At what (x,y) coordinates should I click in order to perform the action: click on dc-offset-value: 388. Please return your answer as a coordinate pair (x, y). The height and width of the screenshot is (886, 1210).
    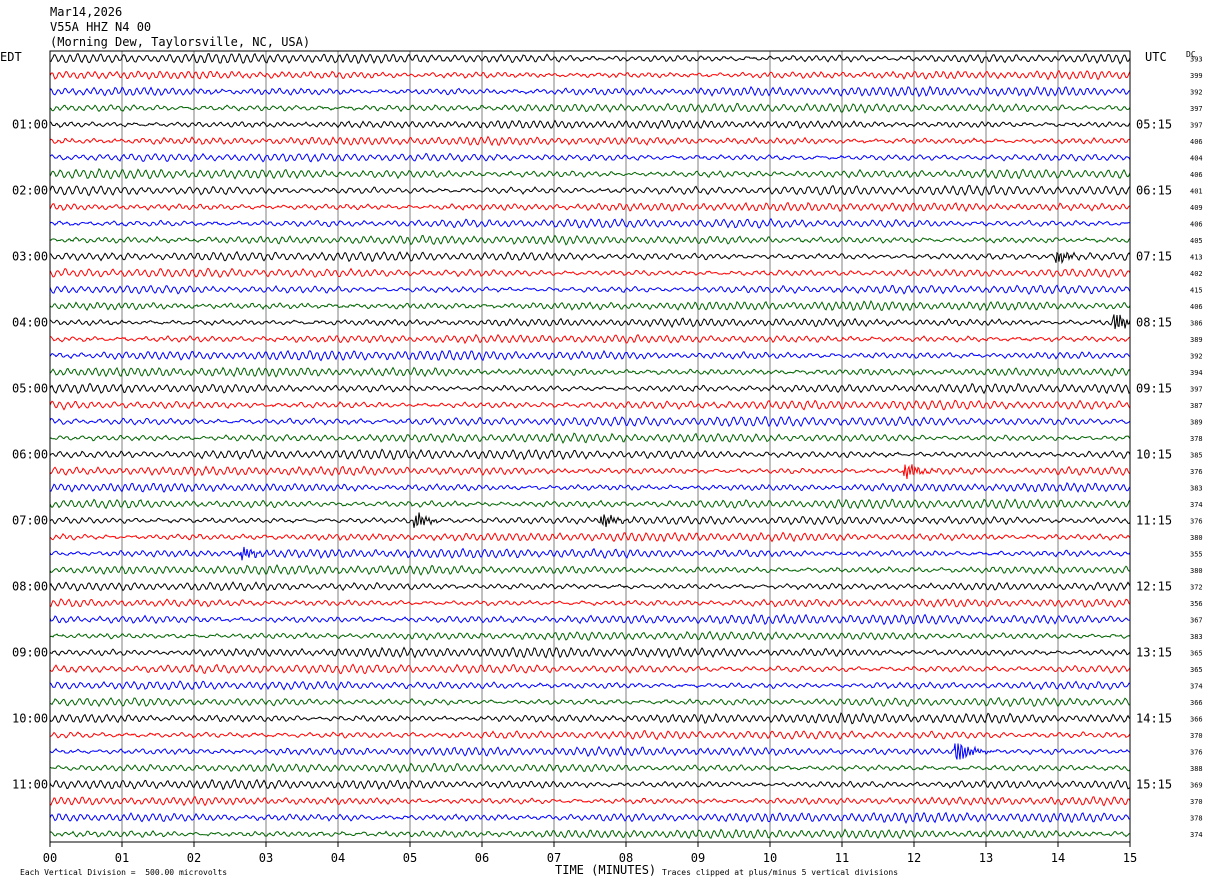
    Looking at the image, I should click on (1196, 769).